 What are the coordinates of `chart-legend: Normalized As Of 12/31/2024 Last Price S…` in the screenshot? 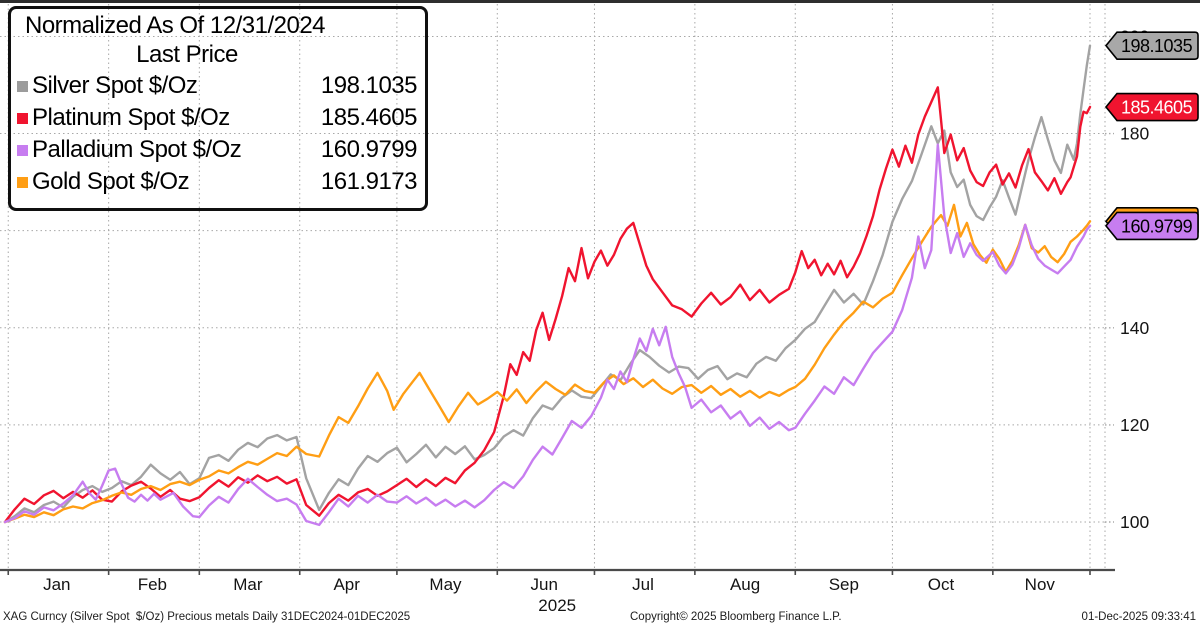 It's located at (218, 108).